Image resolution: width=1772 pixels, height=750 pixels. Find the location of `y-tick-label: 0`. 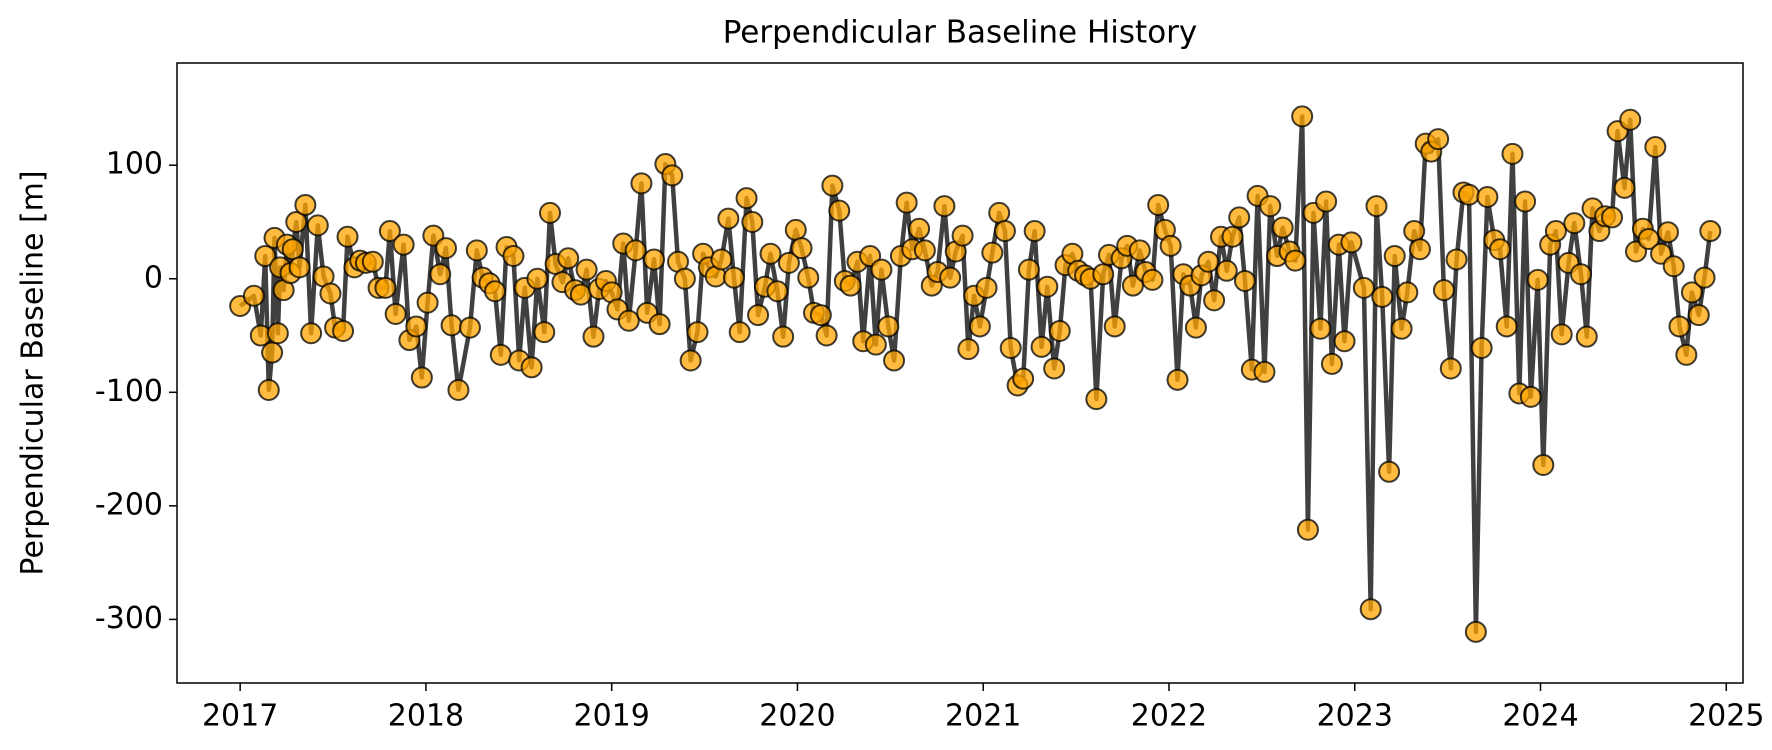

y-tick-label: 0 is located at coordinates (153, 277).